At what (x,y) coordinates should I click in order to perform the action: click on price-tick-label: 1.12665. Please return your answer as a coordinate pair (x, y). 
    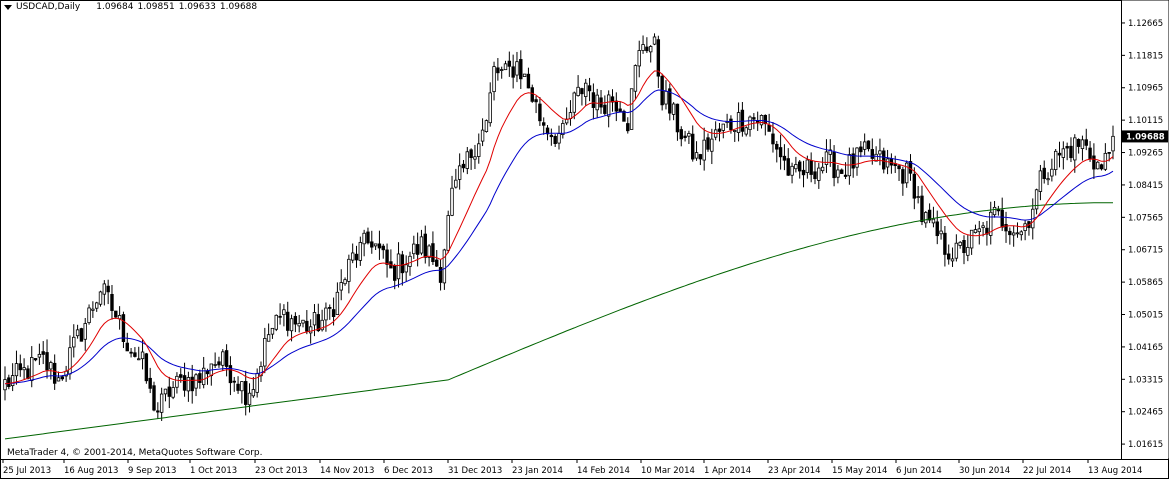
    Looking at the image, I should click on (1145, 24).